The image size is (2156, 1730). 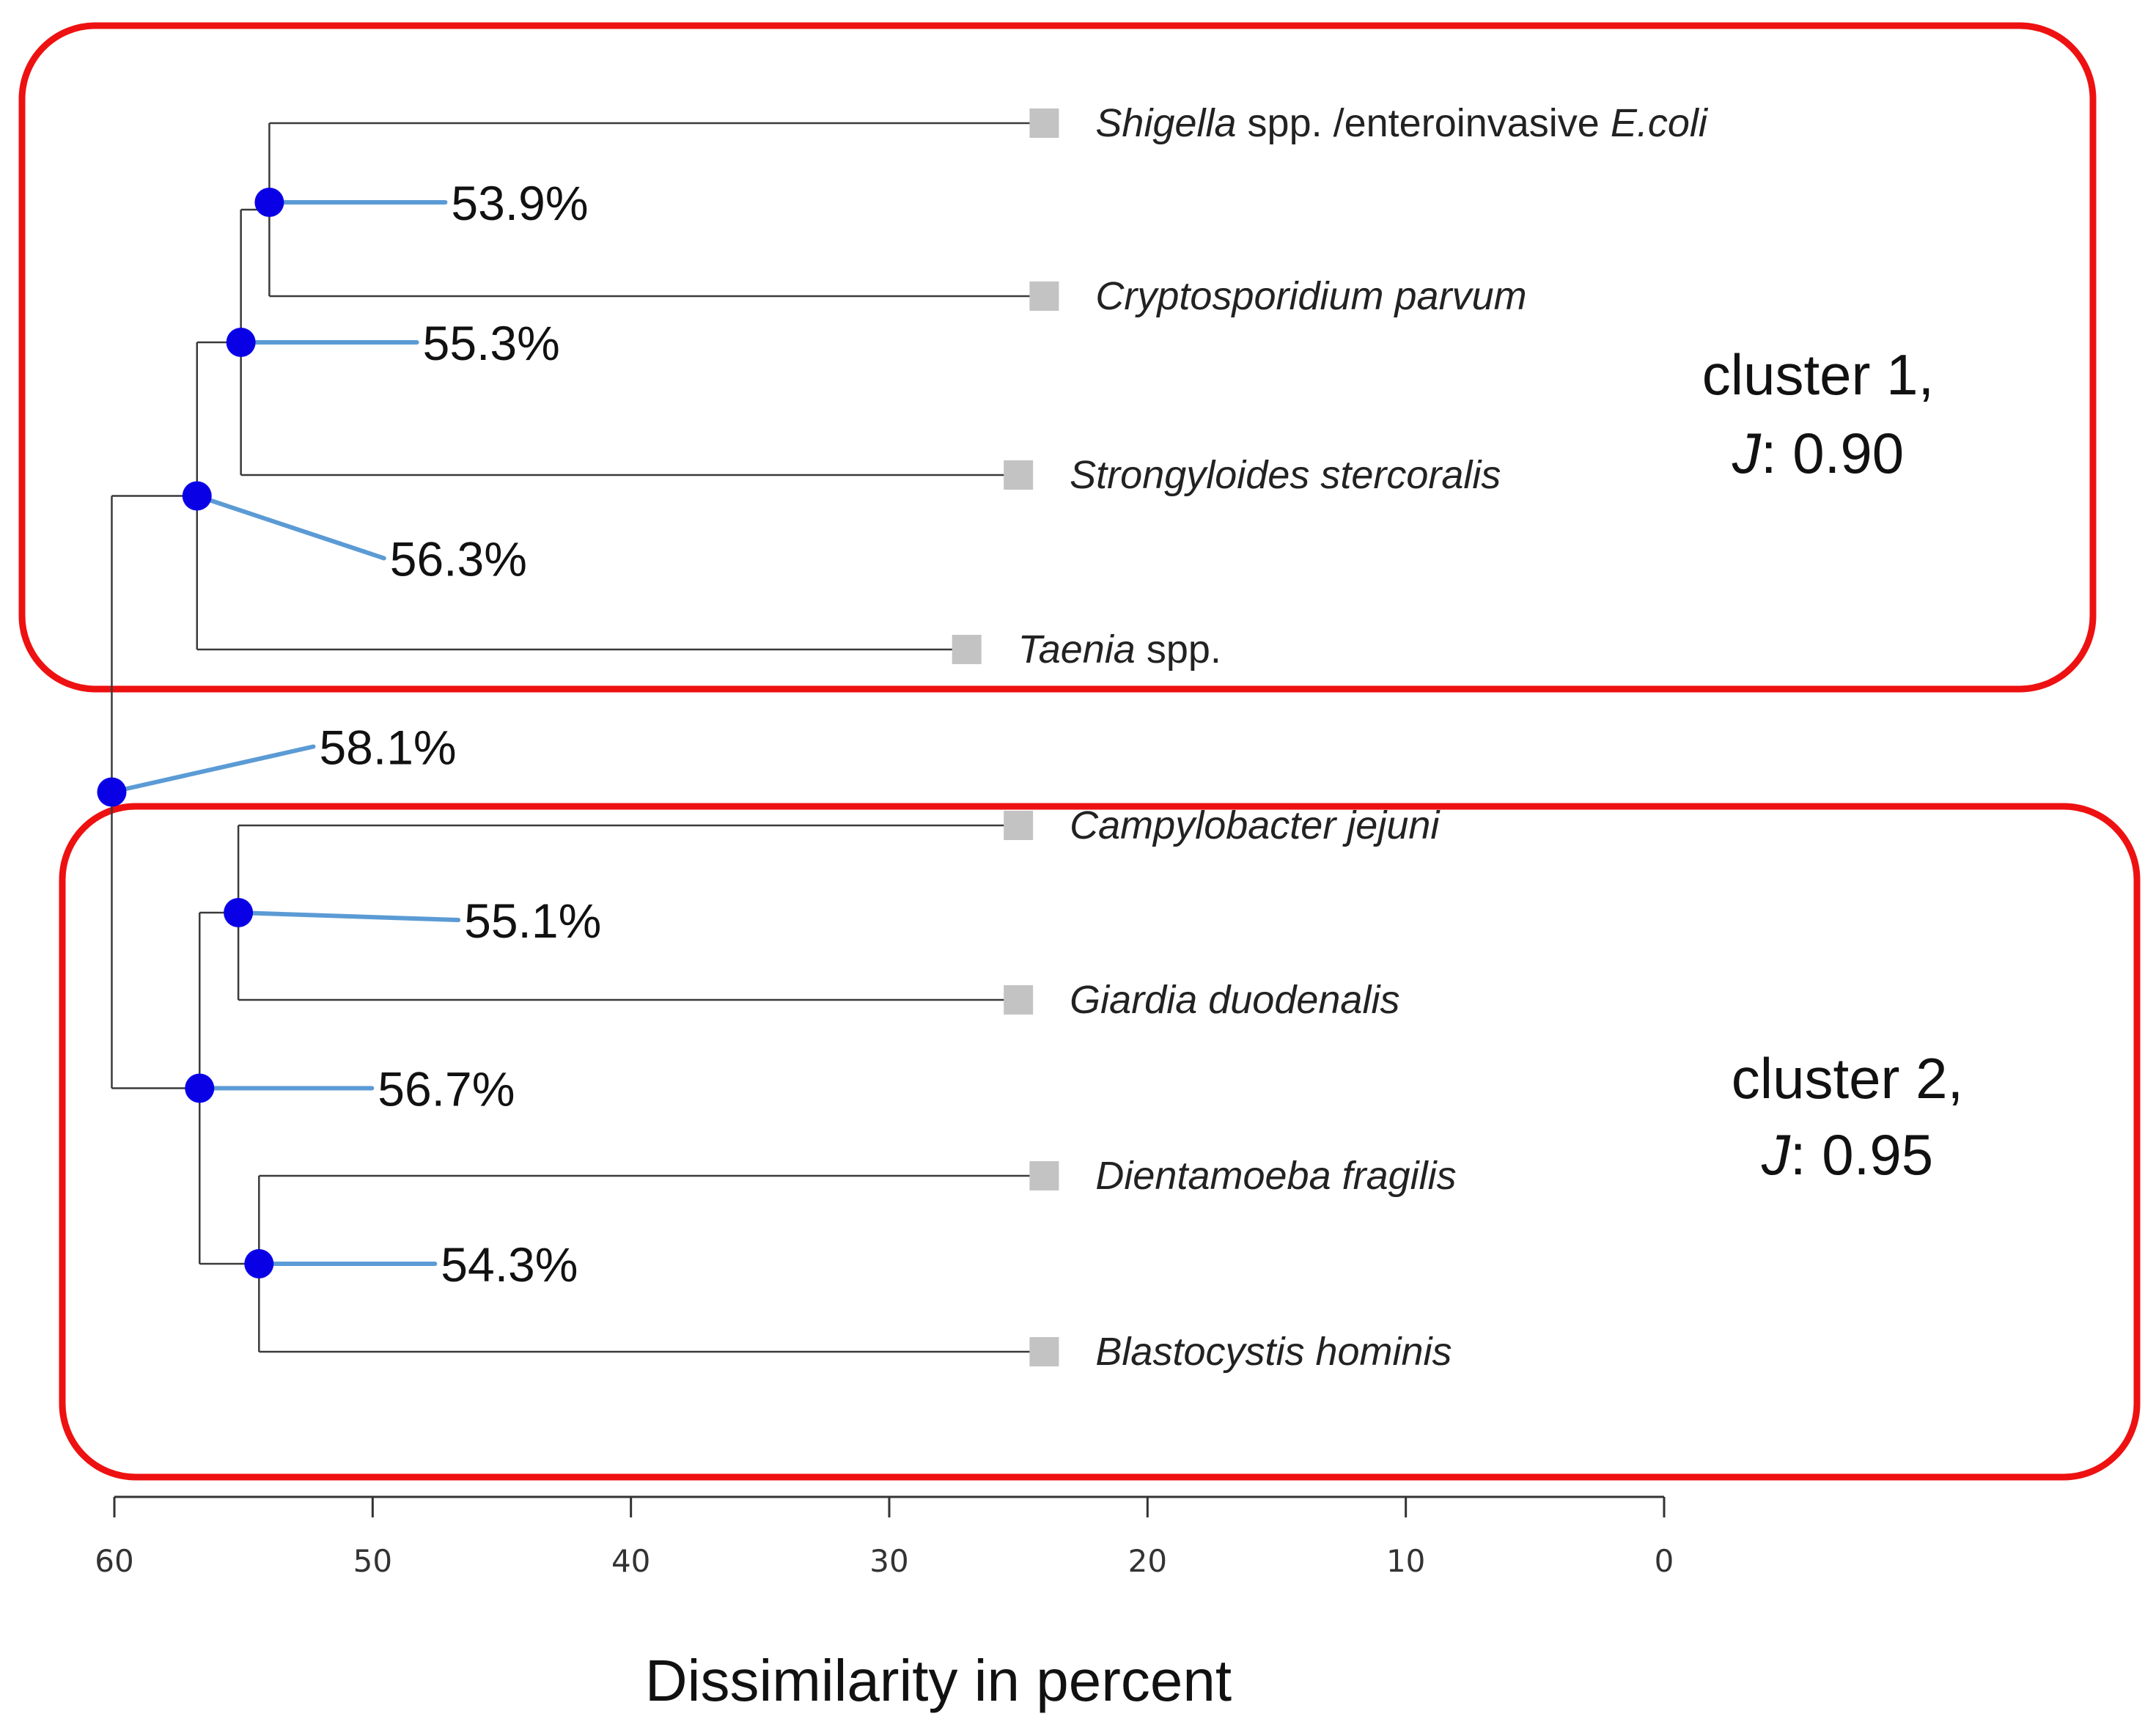 What do you see at coordinates (1019, 475) in the screenshot?
I see `leaf-tip-strongyloides` at bounding box center [1019, 475].